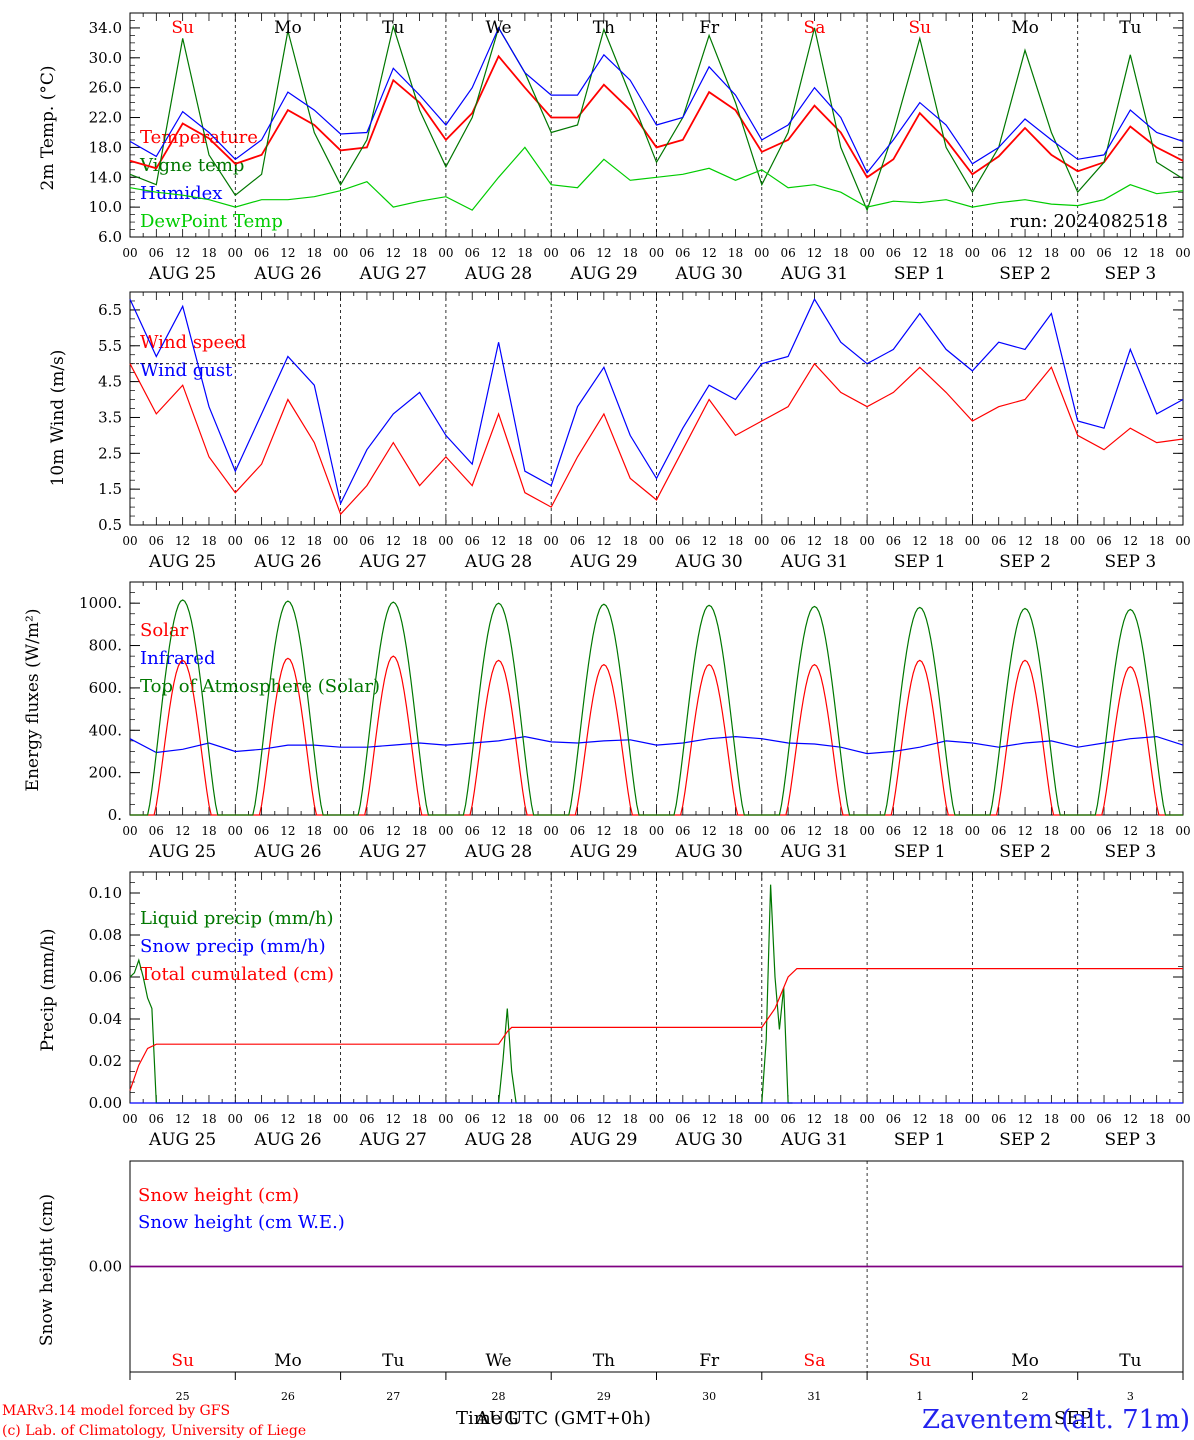 This screenshot has height=1440, width=1194. Describe the element at coordinates (110, 346) in the screenshot. I see `y-tick-label: 5.5` at that location.